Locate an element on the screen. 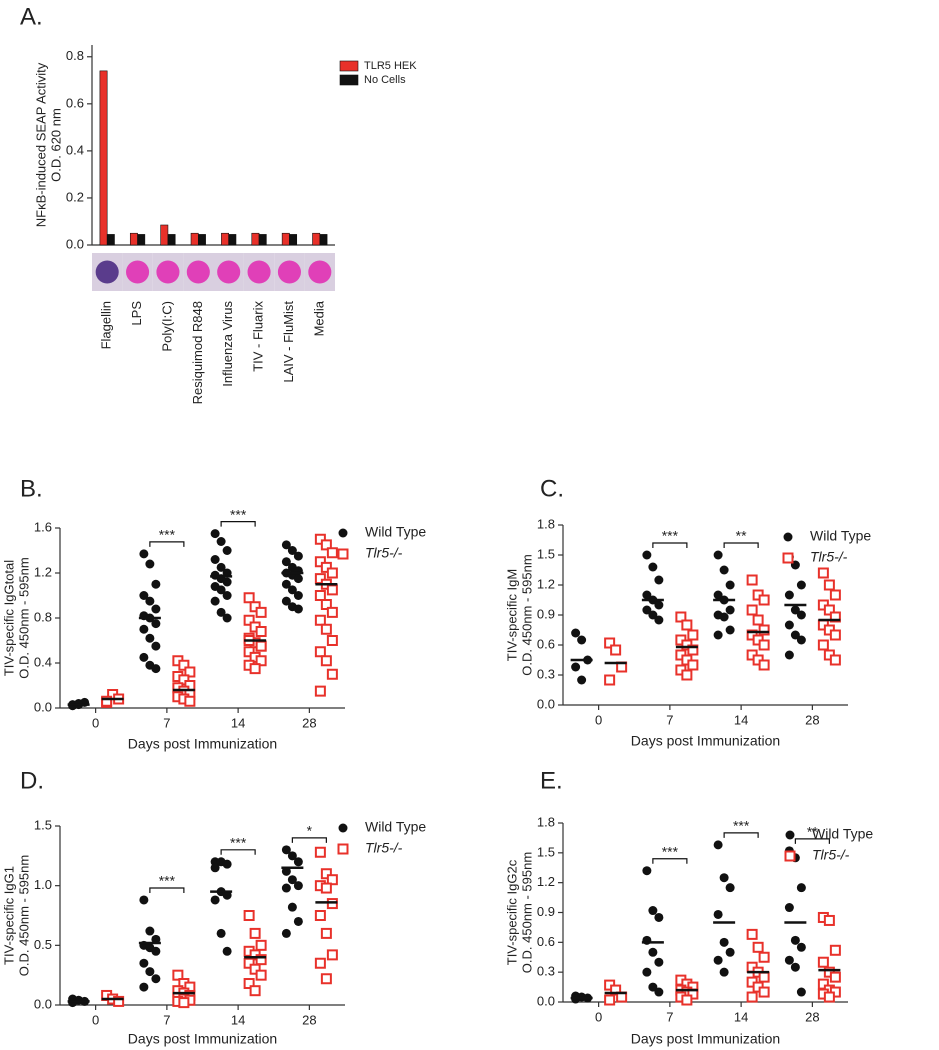 Image resolution: width=939 pixels, height=1050 pixels. y-tick-label: 1.6 is located at coordinates (43, 526).